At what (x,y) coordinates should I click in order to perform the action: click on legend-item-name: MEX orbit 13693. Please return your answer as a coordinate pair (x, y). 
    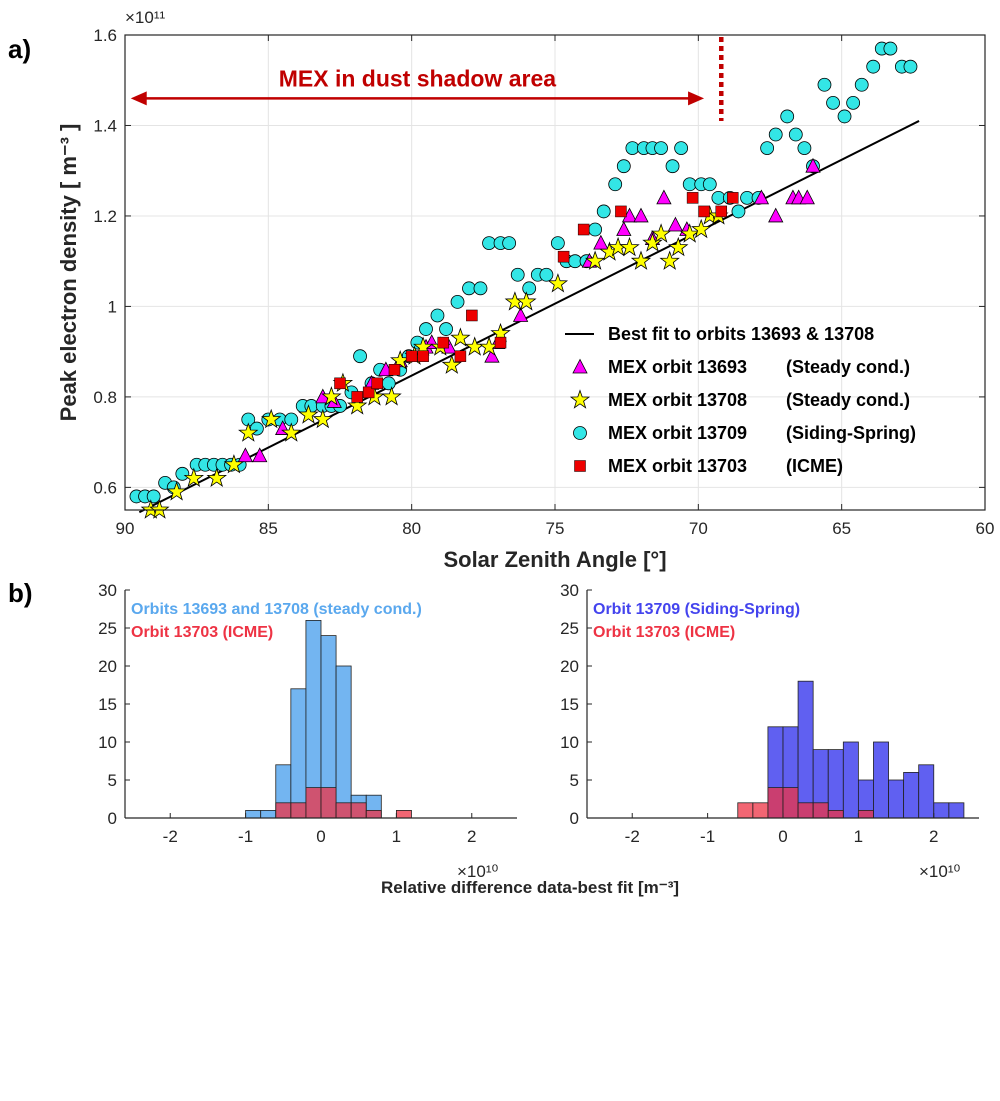
    Looking at the image, I should click on (677, 367).